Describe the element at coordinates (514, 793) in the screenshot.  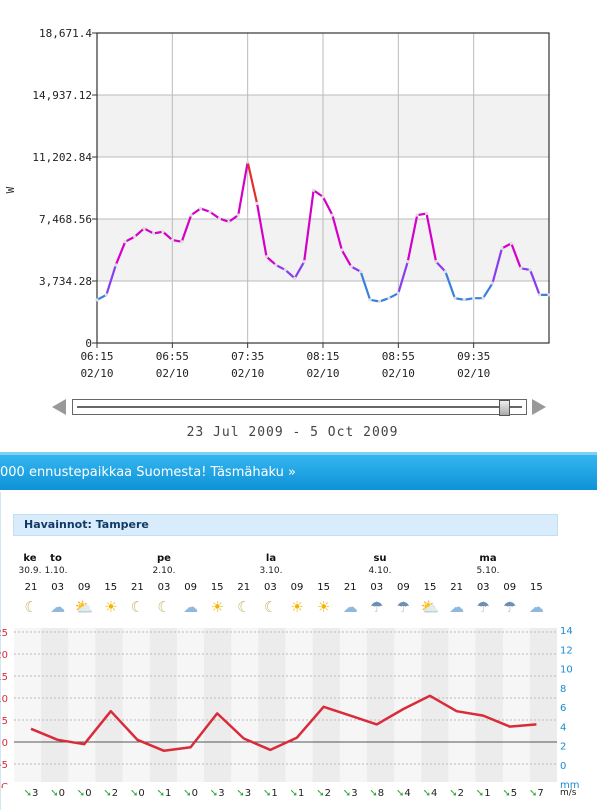
I see `wind-value: 5` at that location.